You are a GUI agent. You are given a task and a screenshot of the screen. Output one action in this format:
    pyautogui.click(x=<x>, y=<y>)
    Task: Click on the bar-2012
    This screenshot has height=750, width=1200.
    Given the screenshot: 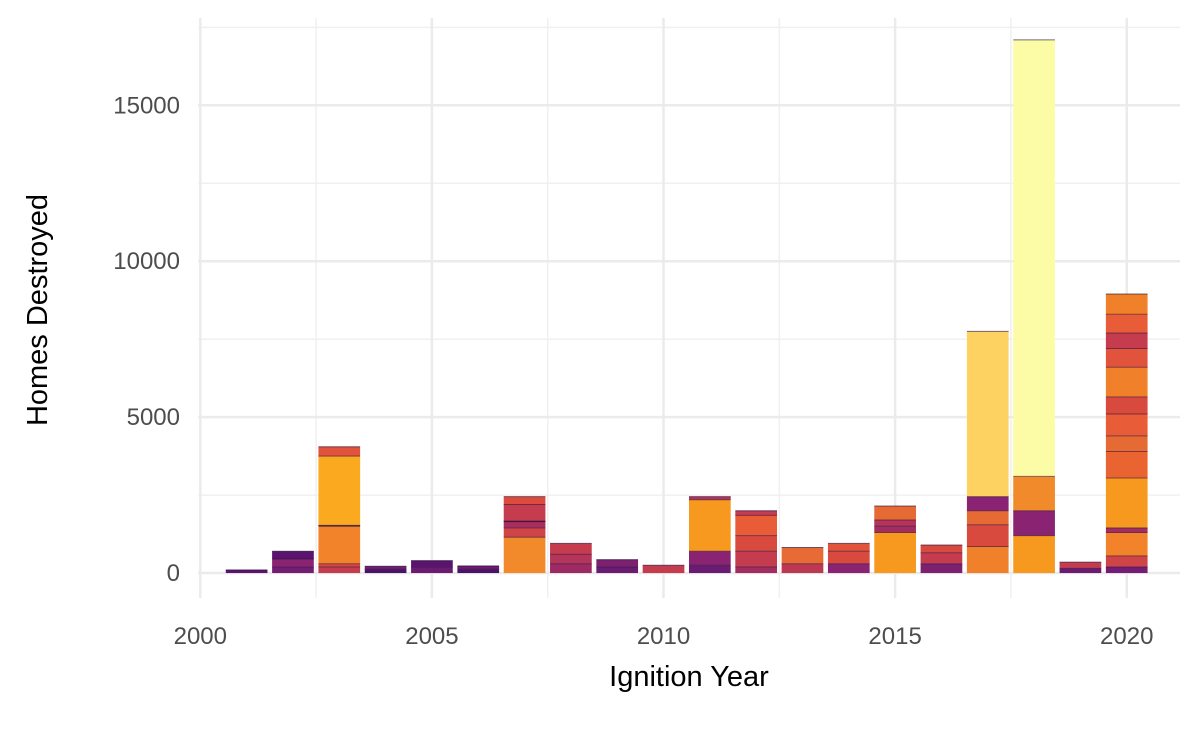 What is the action you would take?
    pyautogui.click(x=756, y=542)
    